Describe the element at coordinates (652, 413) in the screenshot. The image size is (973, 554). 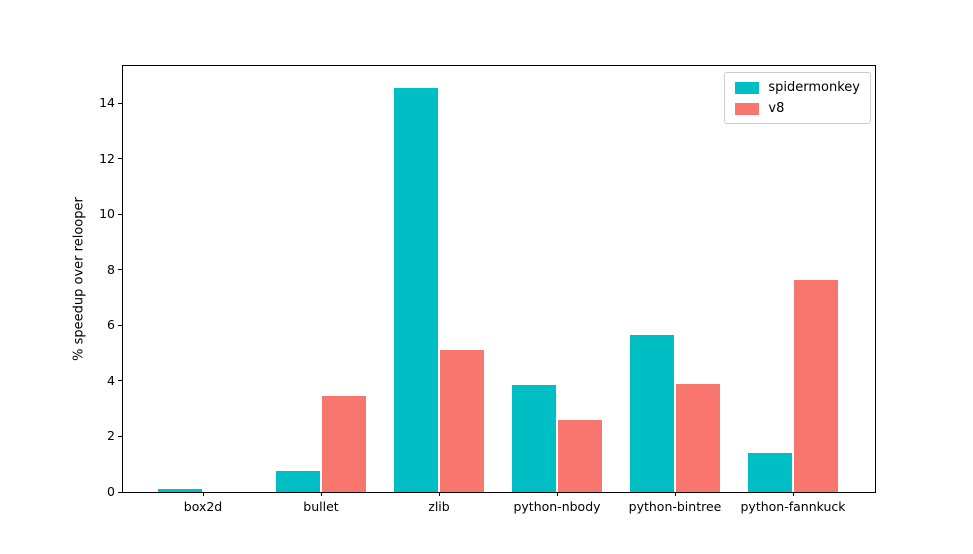
I see `bar-spidermonkey-python-bintree` at that location.